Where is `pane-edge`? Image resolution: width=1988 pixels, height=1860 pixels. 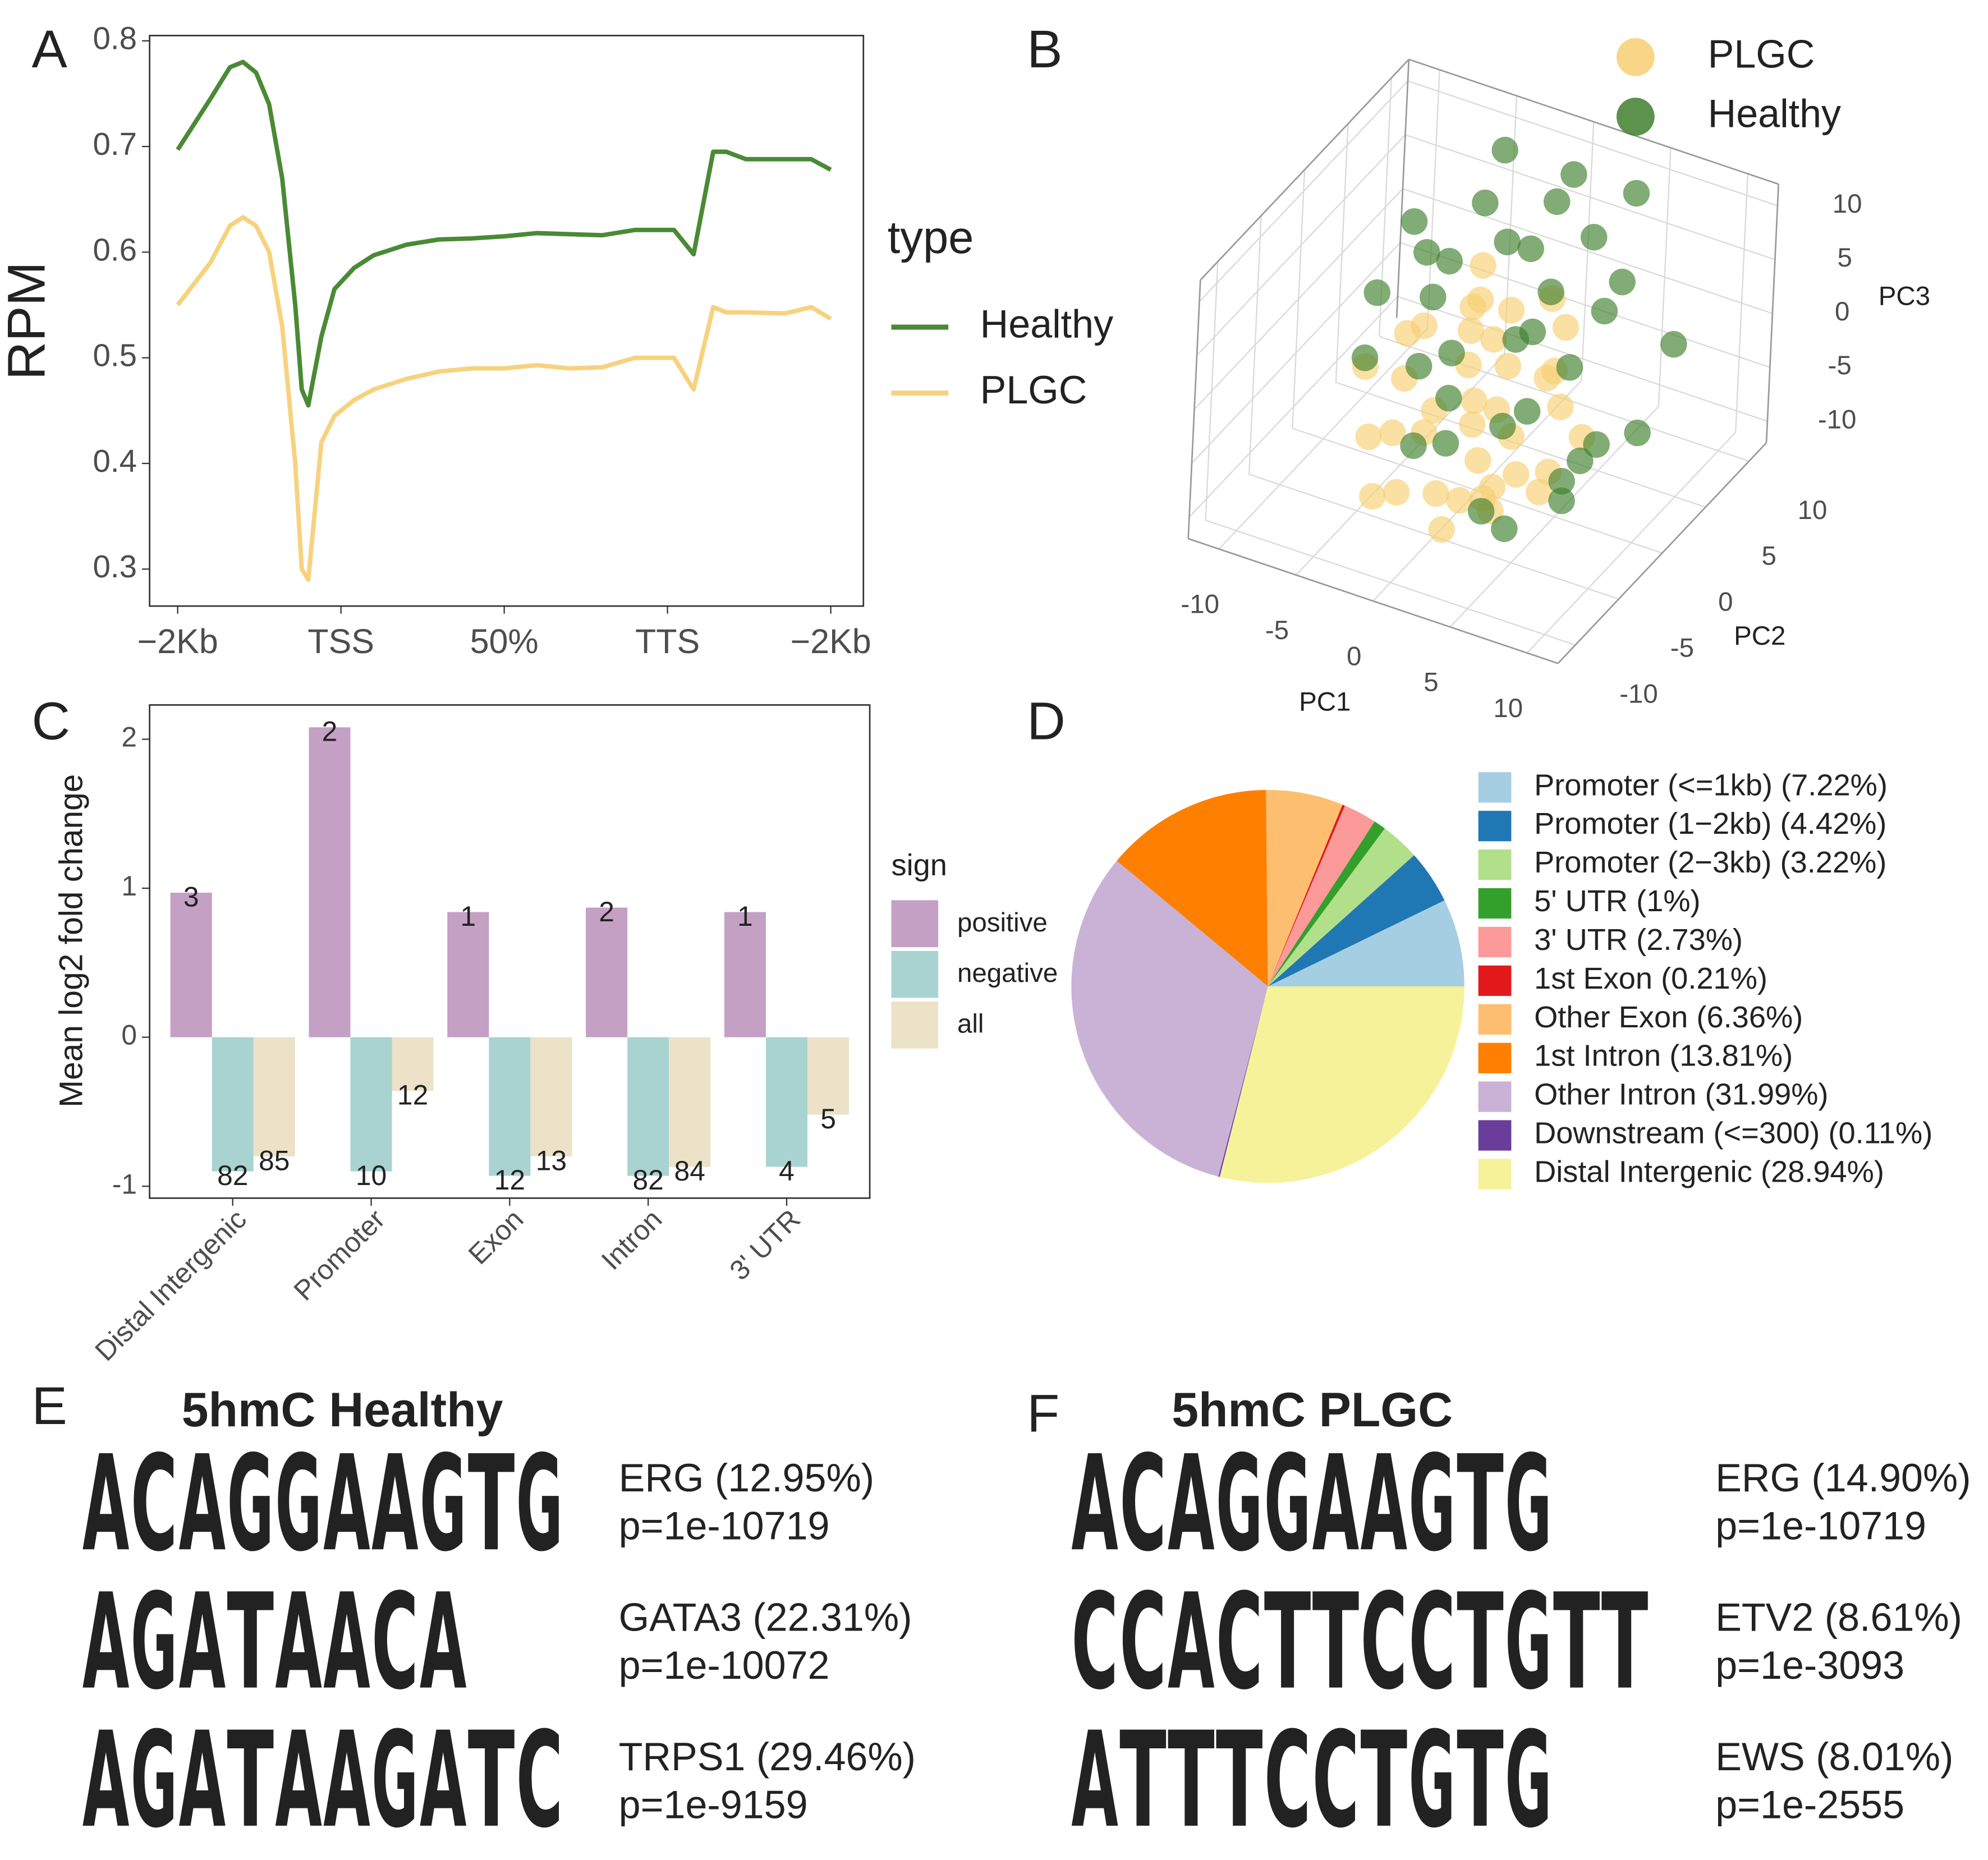 pane-edge is located at coordinates (1772, 313).